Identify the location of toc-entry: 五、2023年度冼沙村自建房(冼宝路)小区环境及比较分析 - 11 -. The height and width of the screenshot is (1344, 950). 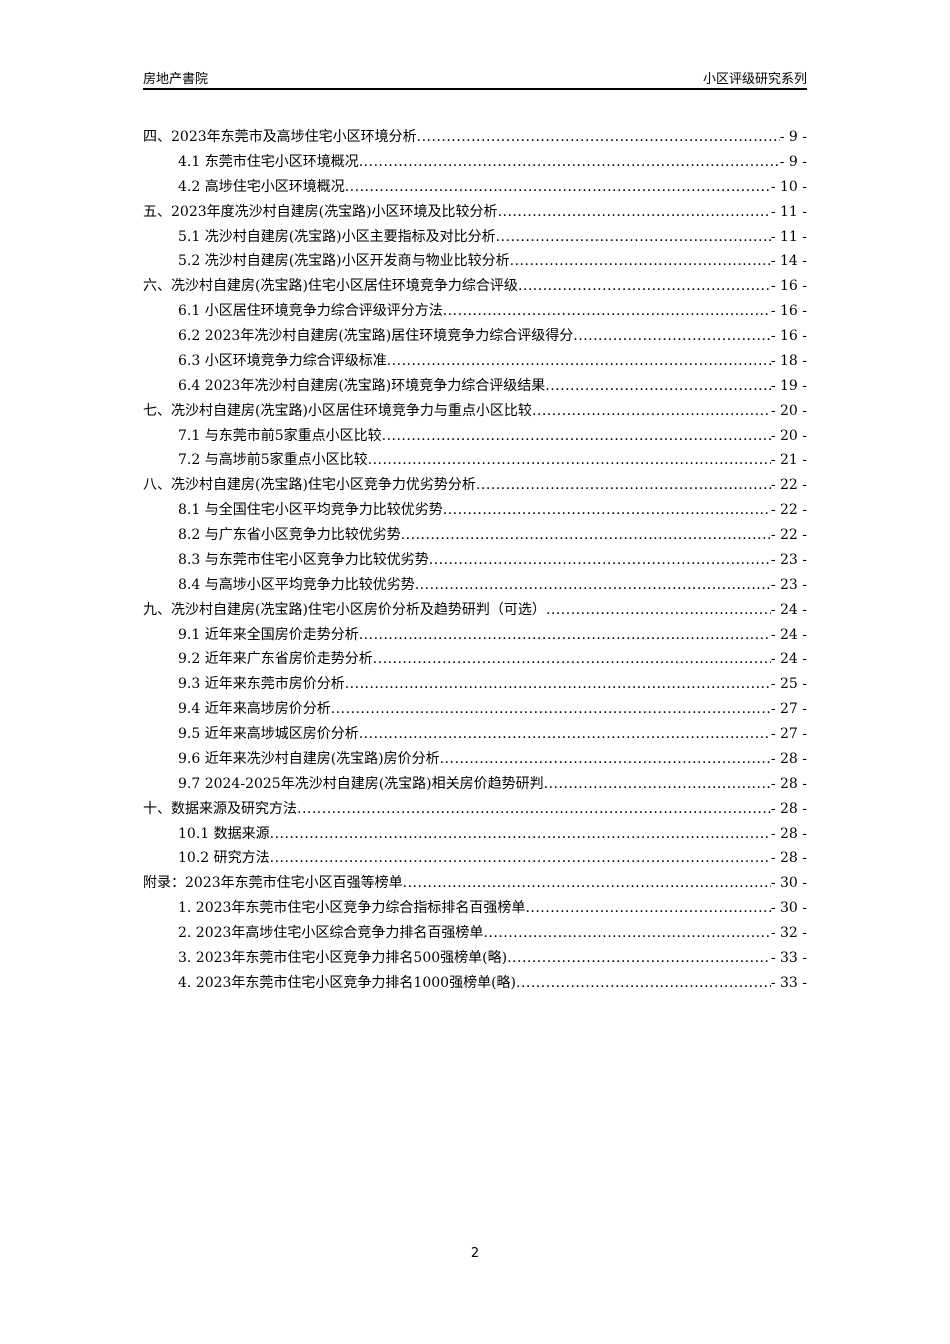
(475, 214).